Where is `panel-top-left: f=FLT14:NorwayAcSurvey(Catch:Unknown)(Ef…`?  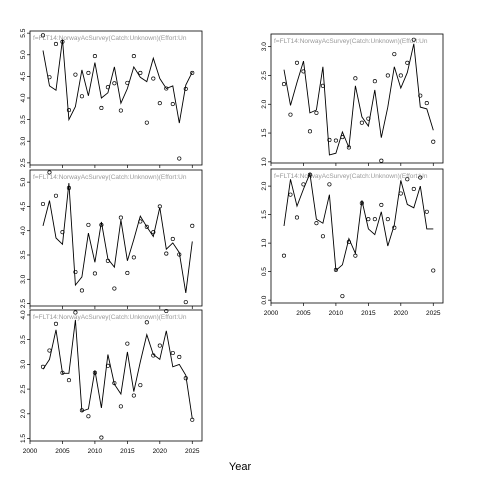
panel-top-left: f=FLT14:NorwayAcSurvey(Catch:Unknown)(Ef… is located at coordinates (111, 98).